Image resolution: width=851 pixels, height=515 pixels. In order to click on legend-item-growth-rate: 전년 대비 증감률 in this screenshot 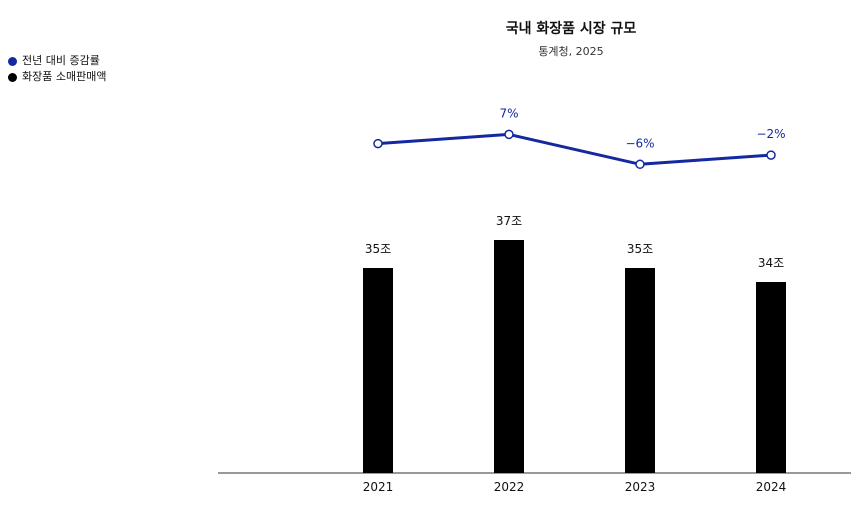, I will do `click(57, 61)`.